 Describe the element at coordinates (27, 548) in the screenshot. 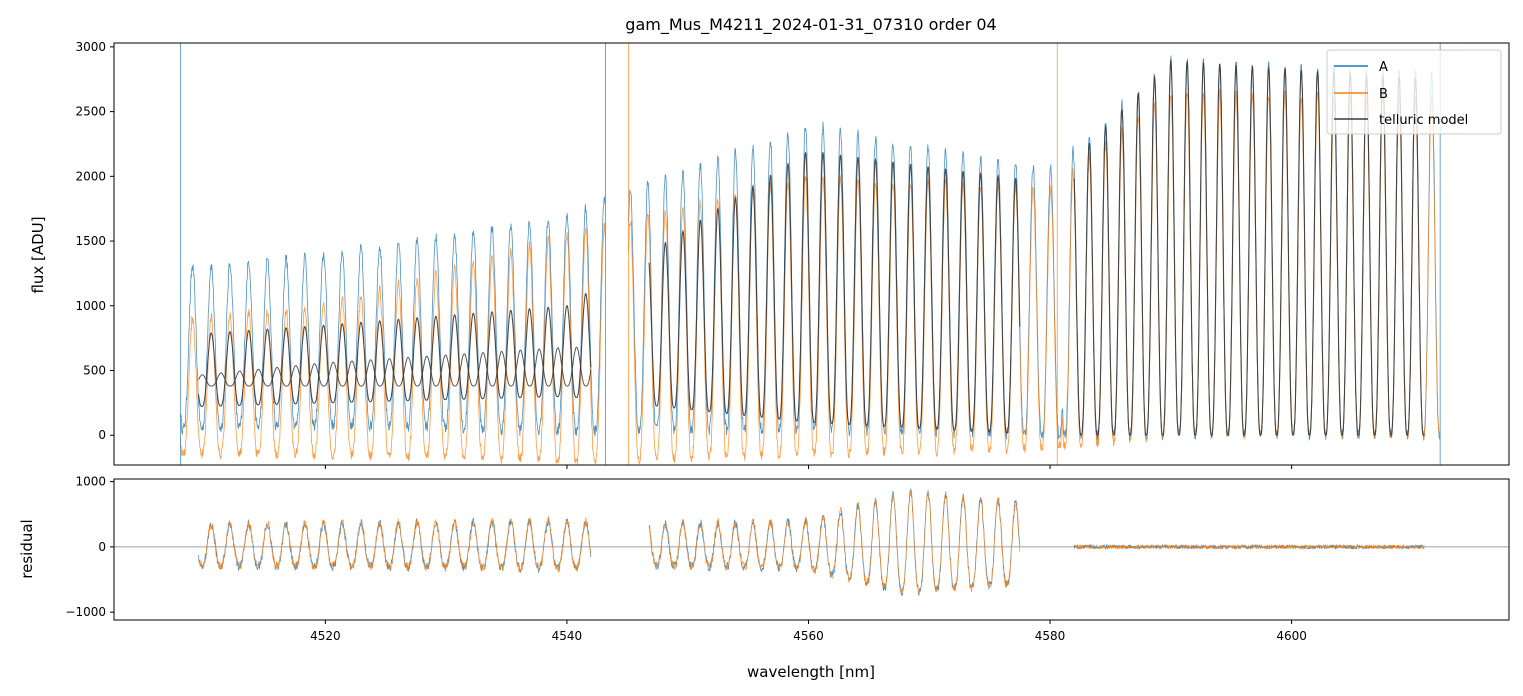

I see `bottom-y-axis-label: residual` at that location.